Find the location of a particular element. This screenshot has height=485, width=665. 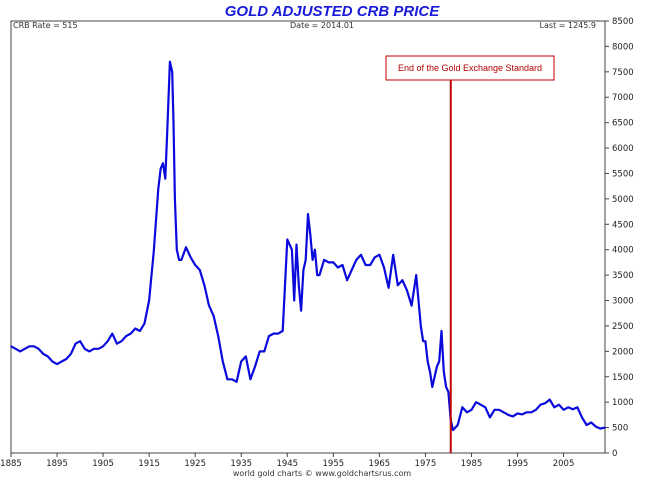

y-tick-label: 3000 is located at coordinates (623, 302).